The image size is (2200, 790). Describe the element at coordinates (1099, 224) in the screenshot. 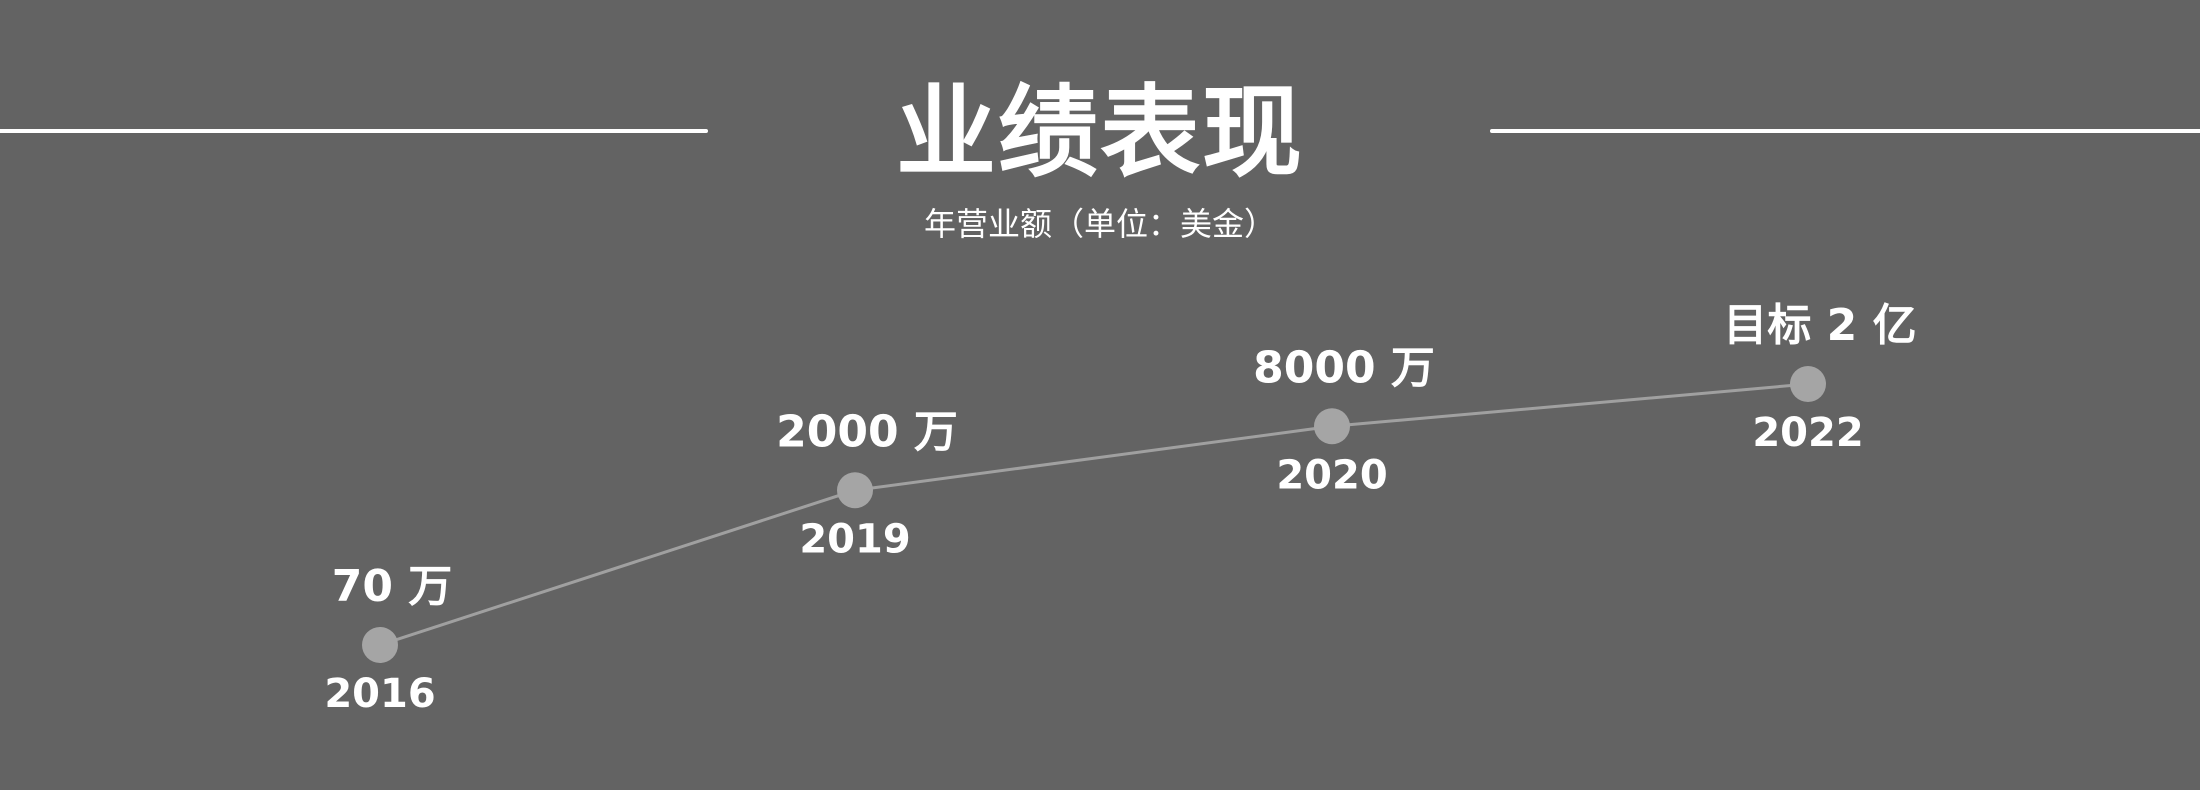

I see `chart-subtitle: 年营业额（单位：美金）` at that location.